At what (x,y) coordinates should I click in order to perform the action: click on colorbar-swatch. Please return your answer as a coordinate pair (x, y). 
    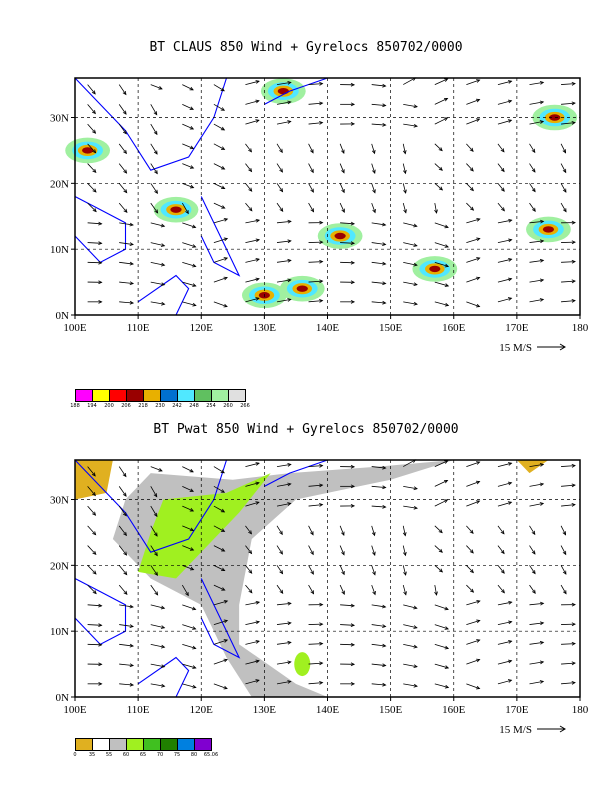
    Looking at the image, I should click on (203, 395).